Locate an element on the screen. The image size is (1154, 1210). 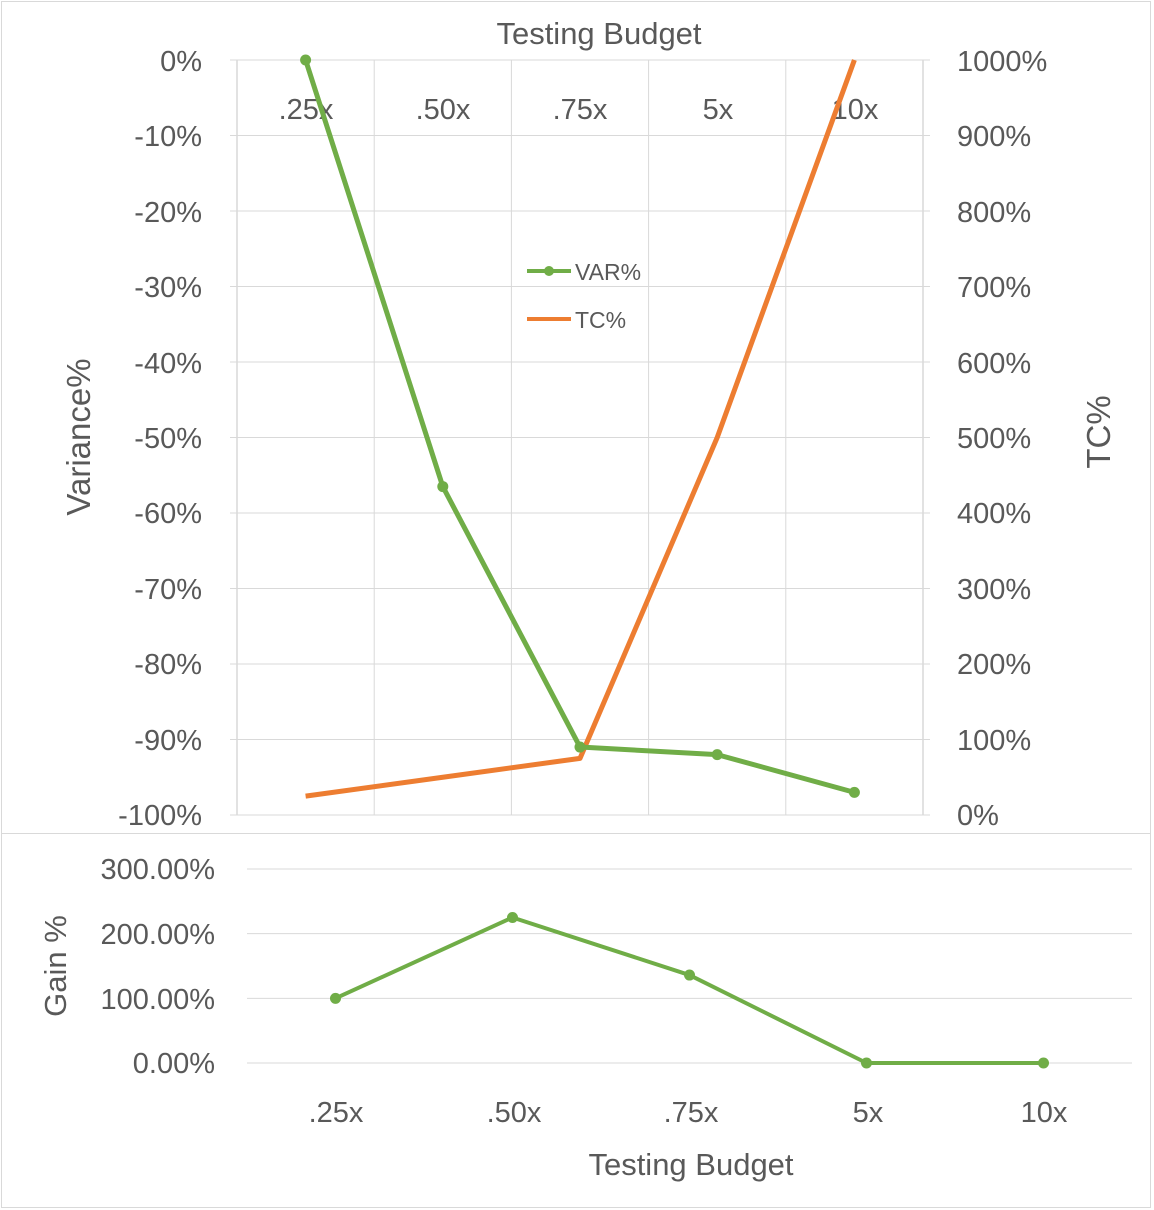
legend: VAR% TC% is located at coordinates (584, 296).